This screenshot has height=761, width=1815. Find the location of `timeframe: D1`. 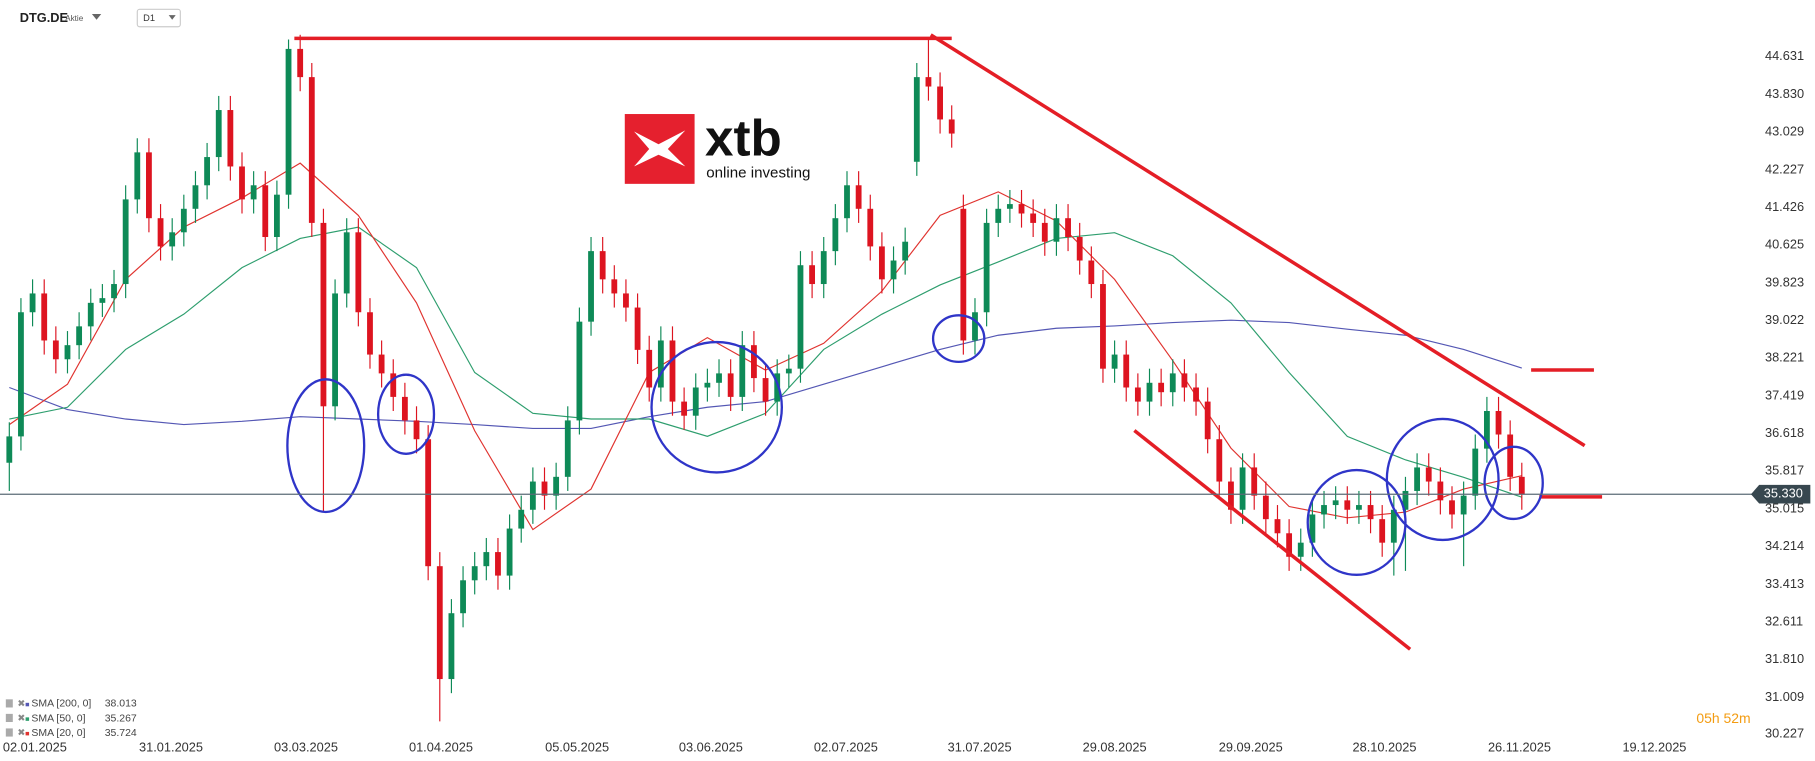

timeframe: D1 is located at coordinates (149, 18).